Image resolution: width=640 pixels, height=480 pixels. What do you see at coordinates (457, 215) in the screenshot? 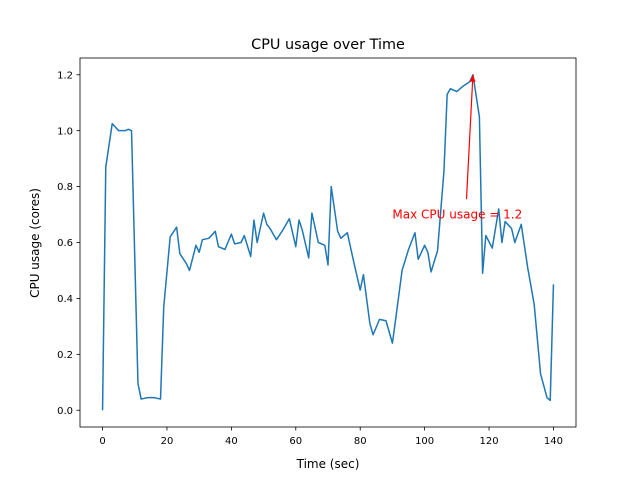
I see `max-annotation-label: Max CPU usage = 1.2` at bounding box center [457, 215].